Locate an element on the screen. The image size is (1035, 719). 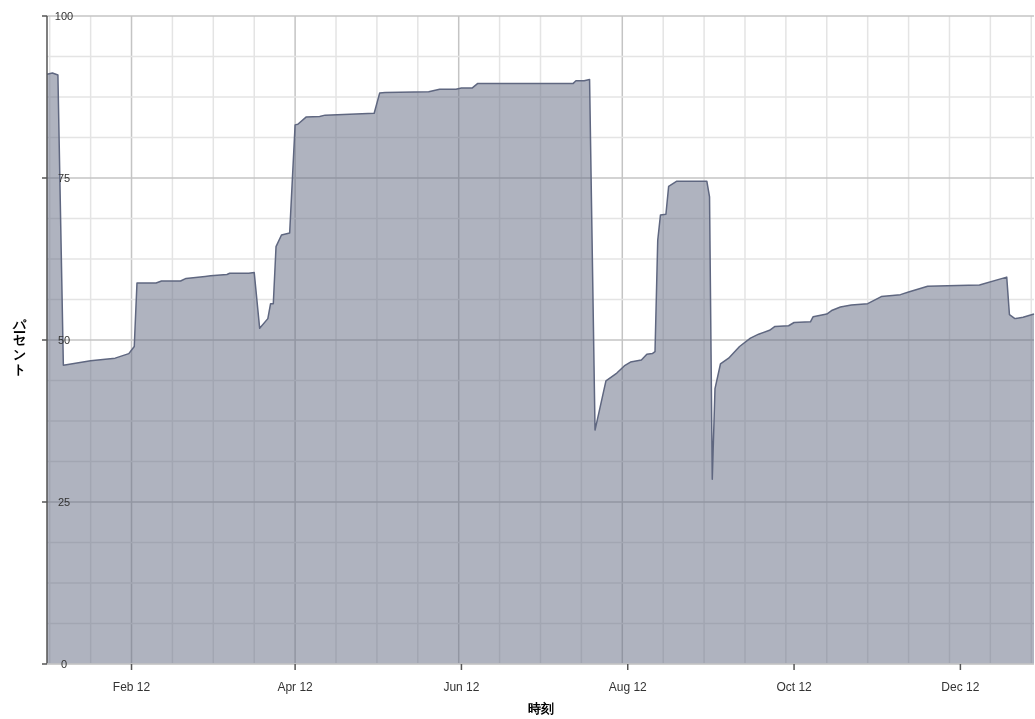
y-tick-label: 50 is located at coordinates (64, 340).